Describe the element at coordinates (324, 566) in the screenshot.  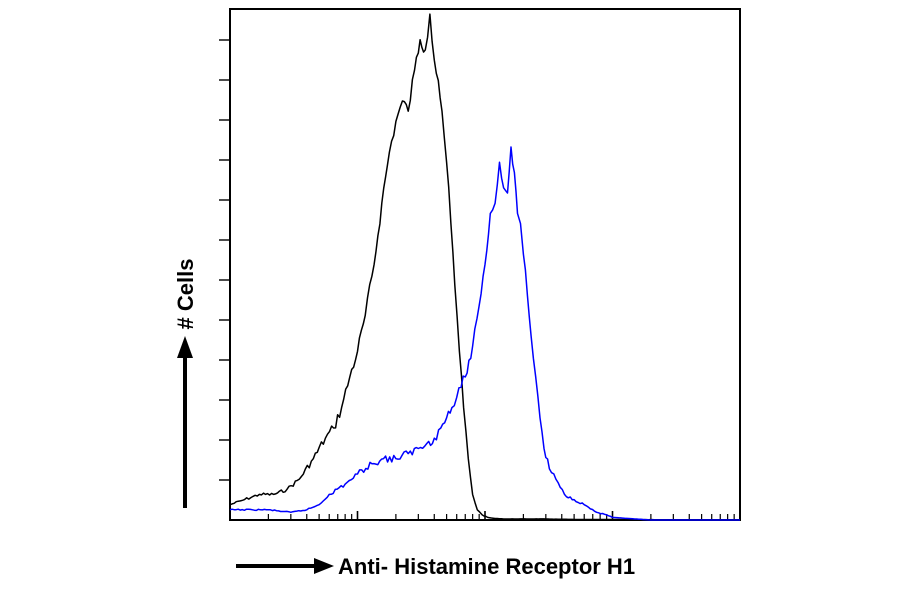
I see `x-axis-arrow-icon` at that location.